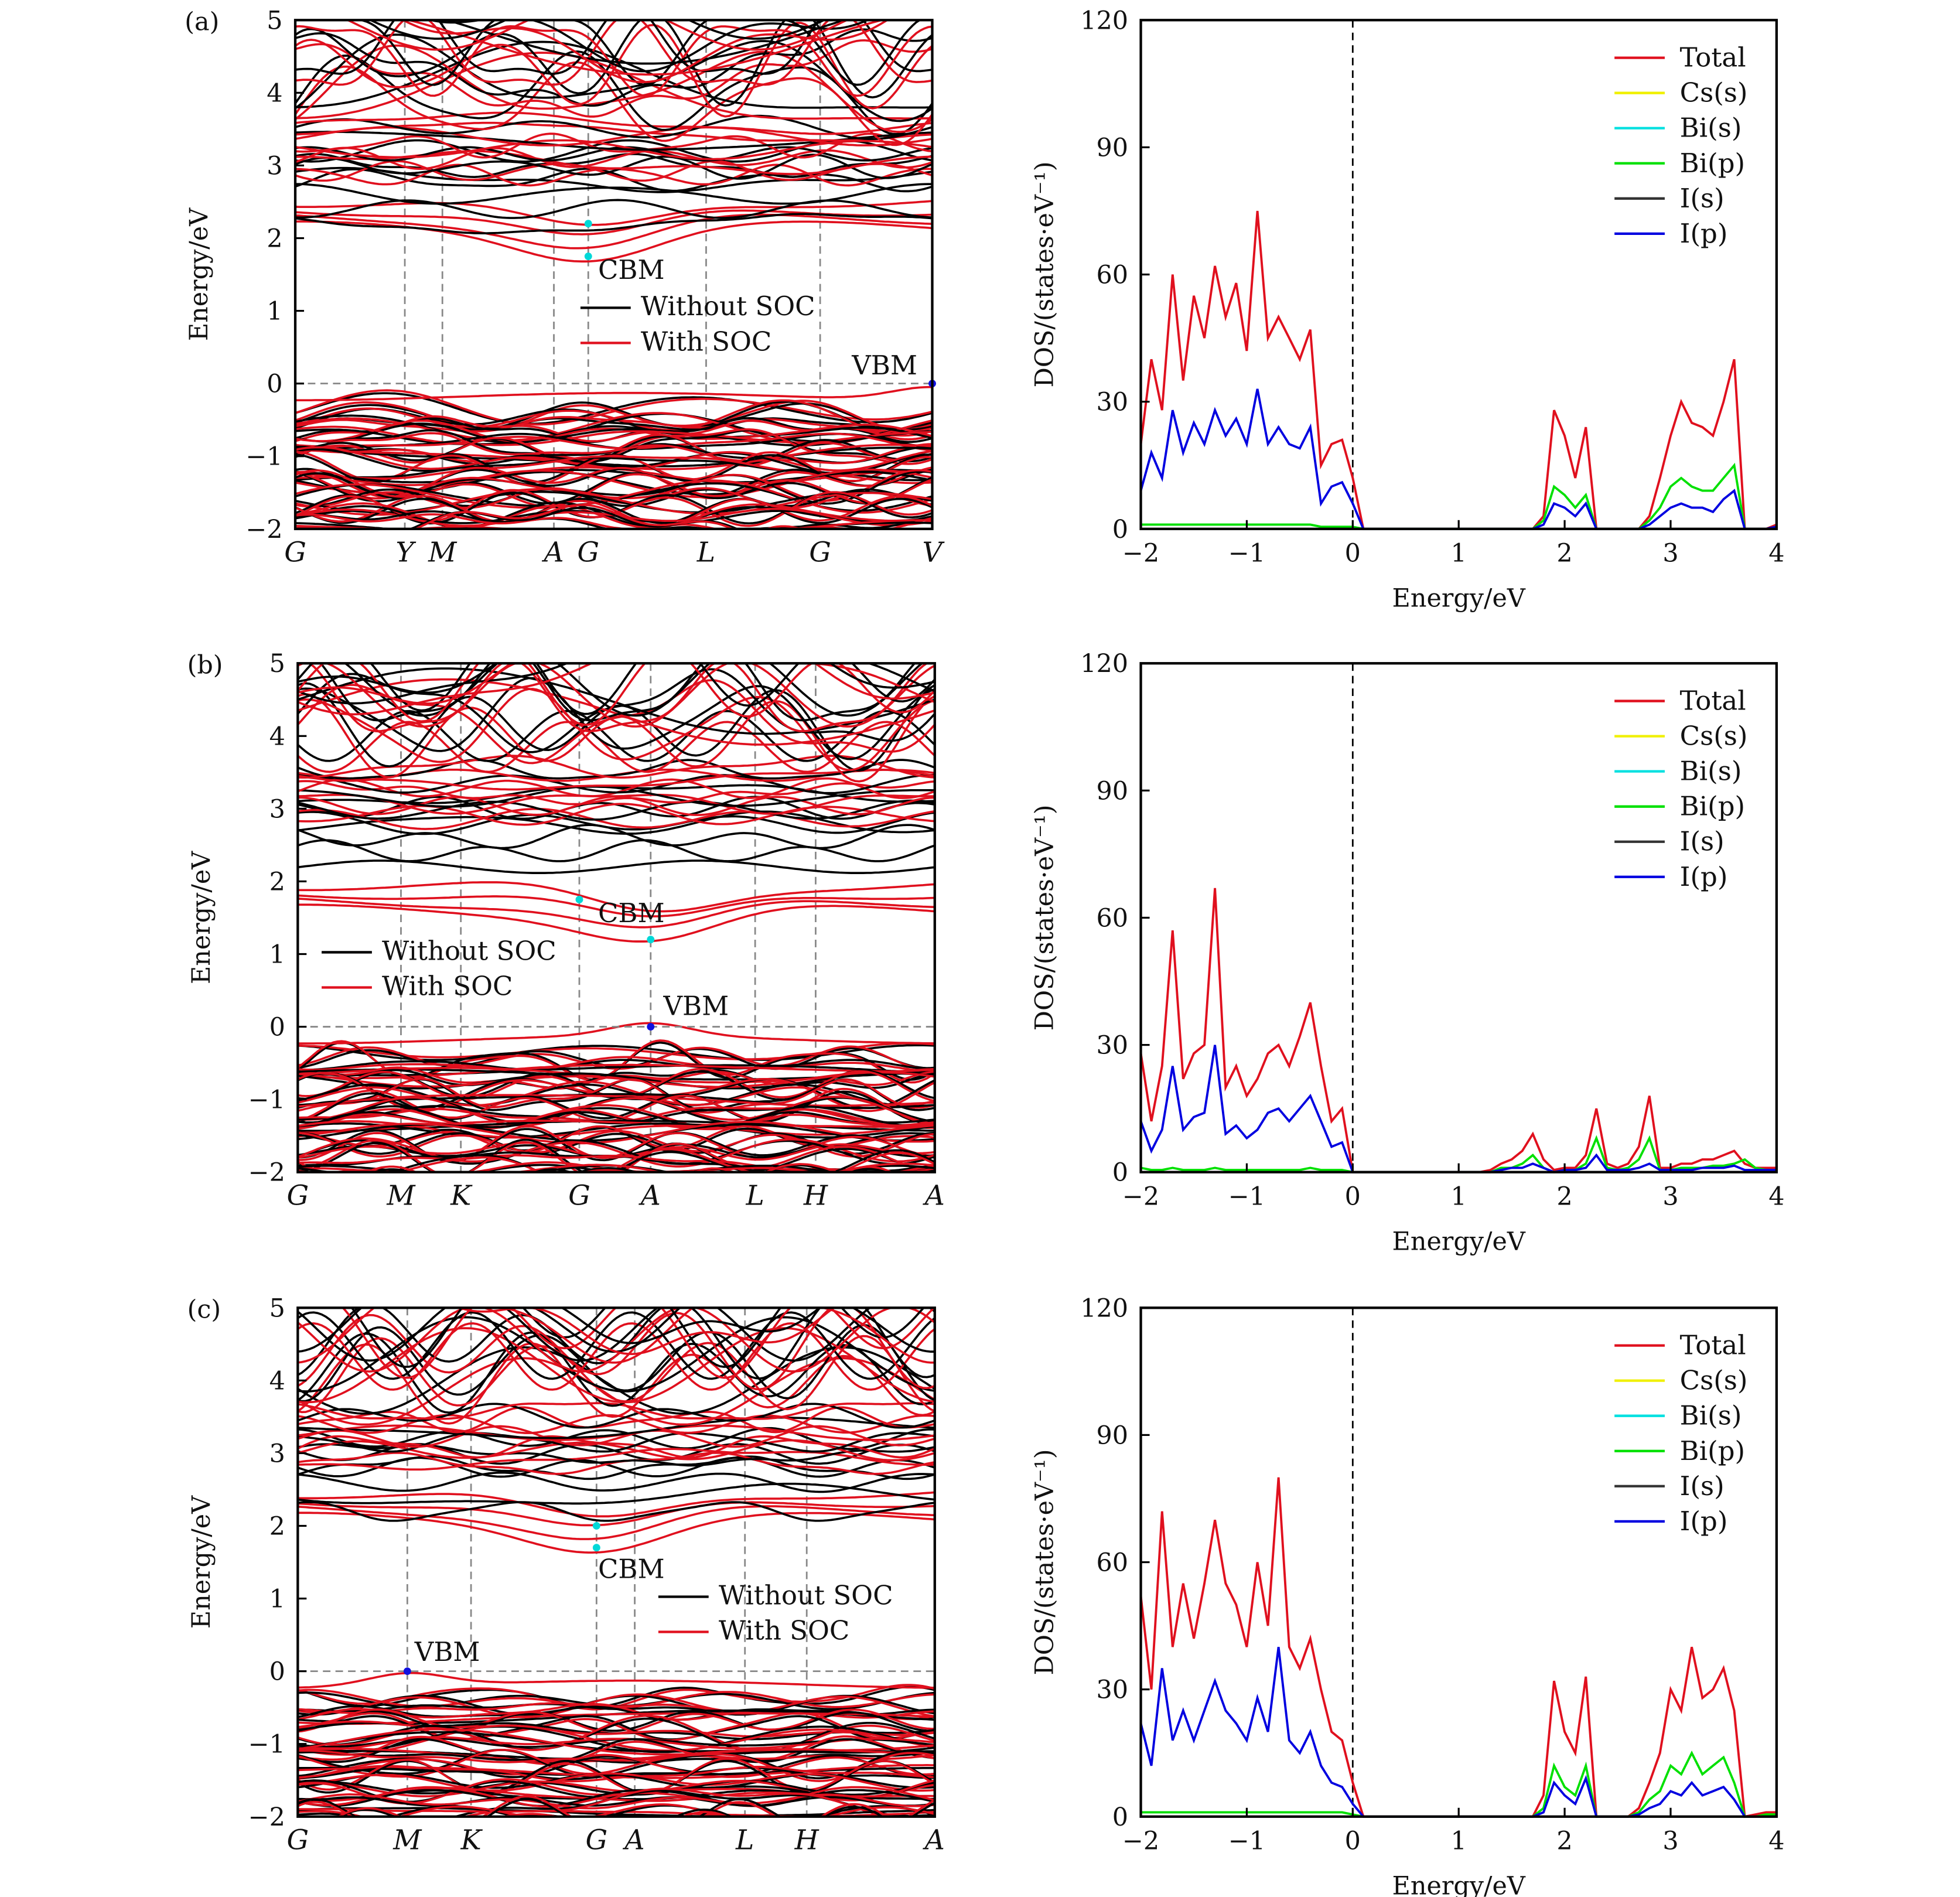  I want to click on legend-label: Cs(s), so click(1714, 92).